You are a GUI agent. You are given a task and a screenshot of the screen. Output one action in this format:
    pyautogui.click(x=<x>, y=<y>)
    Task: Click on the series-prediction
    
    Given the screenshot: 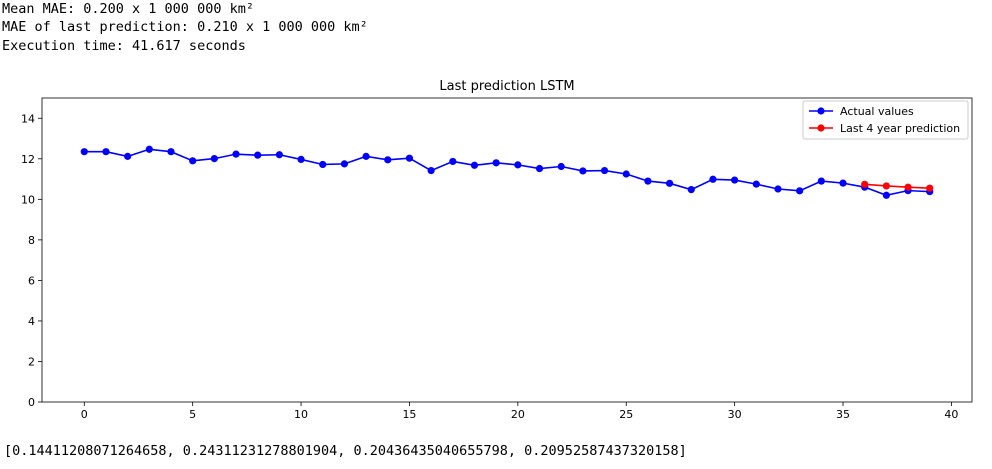 What is the action you would take?
    pyautogui.click(x=897, y=186)
    